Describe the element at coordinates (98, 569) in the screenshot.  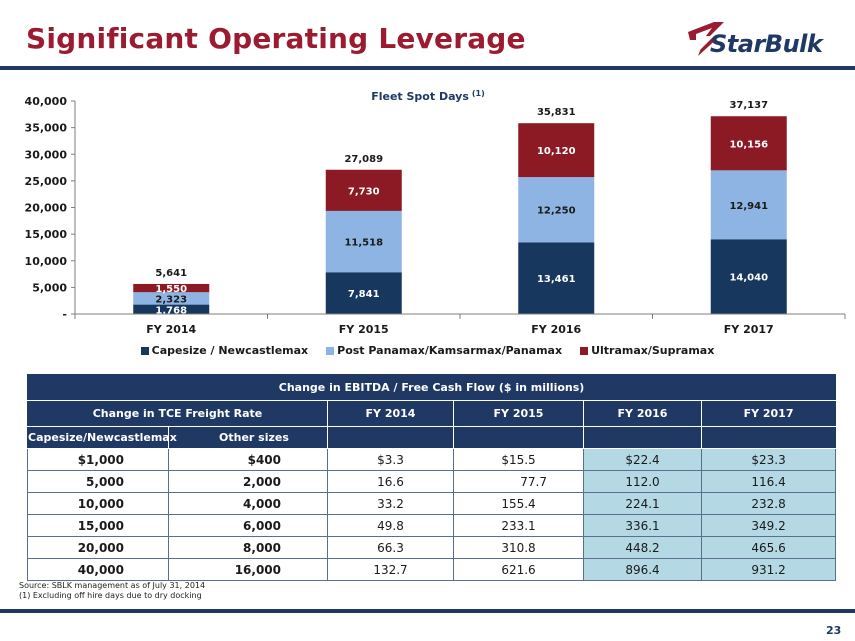
I see `cell-capesize: 40,000` at that location.